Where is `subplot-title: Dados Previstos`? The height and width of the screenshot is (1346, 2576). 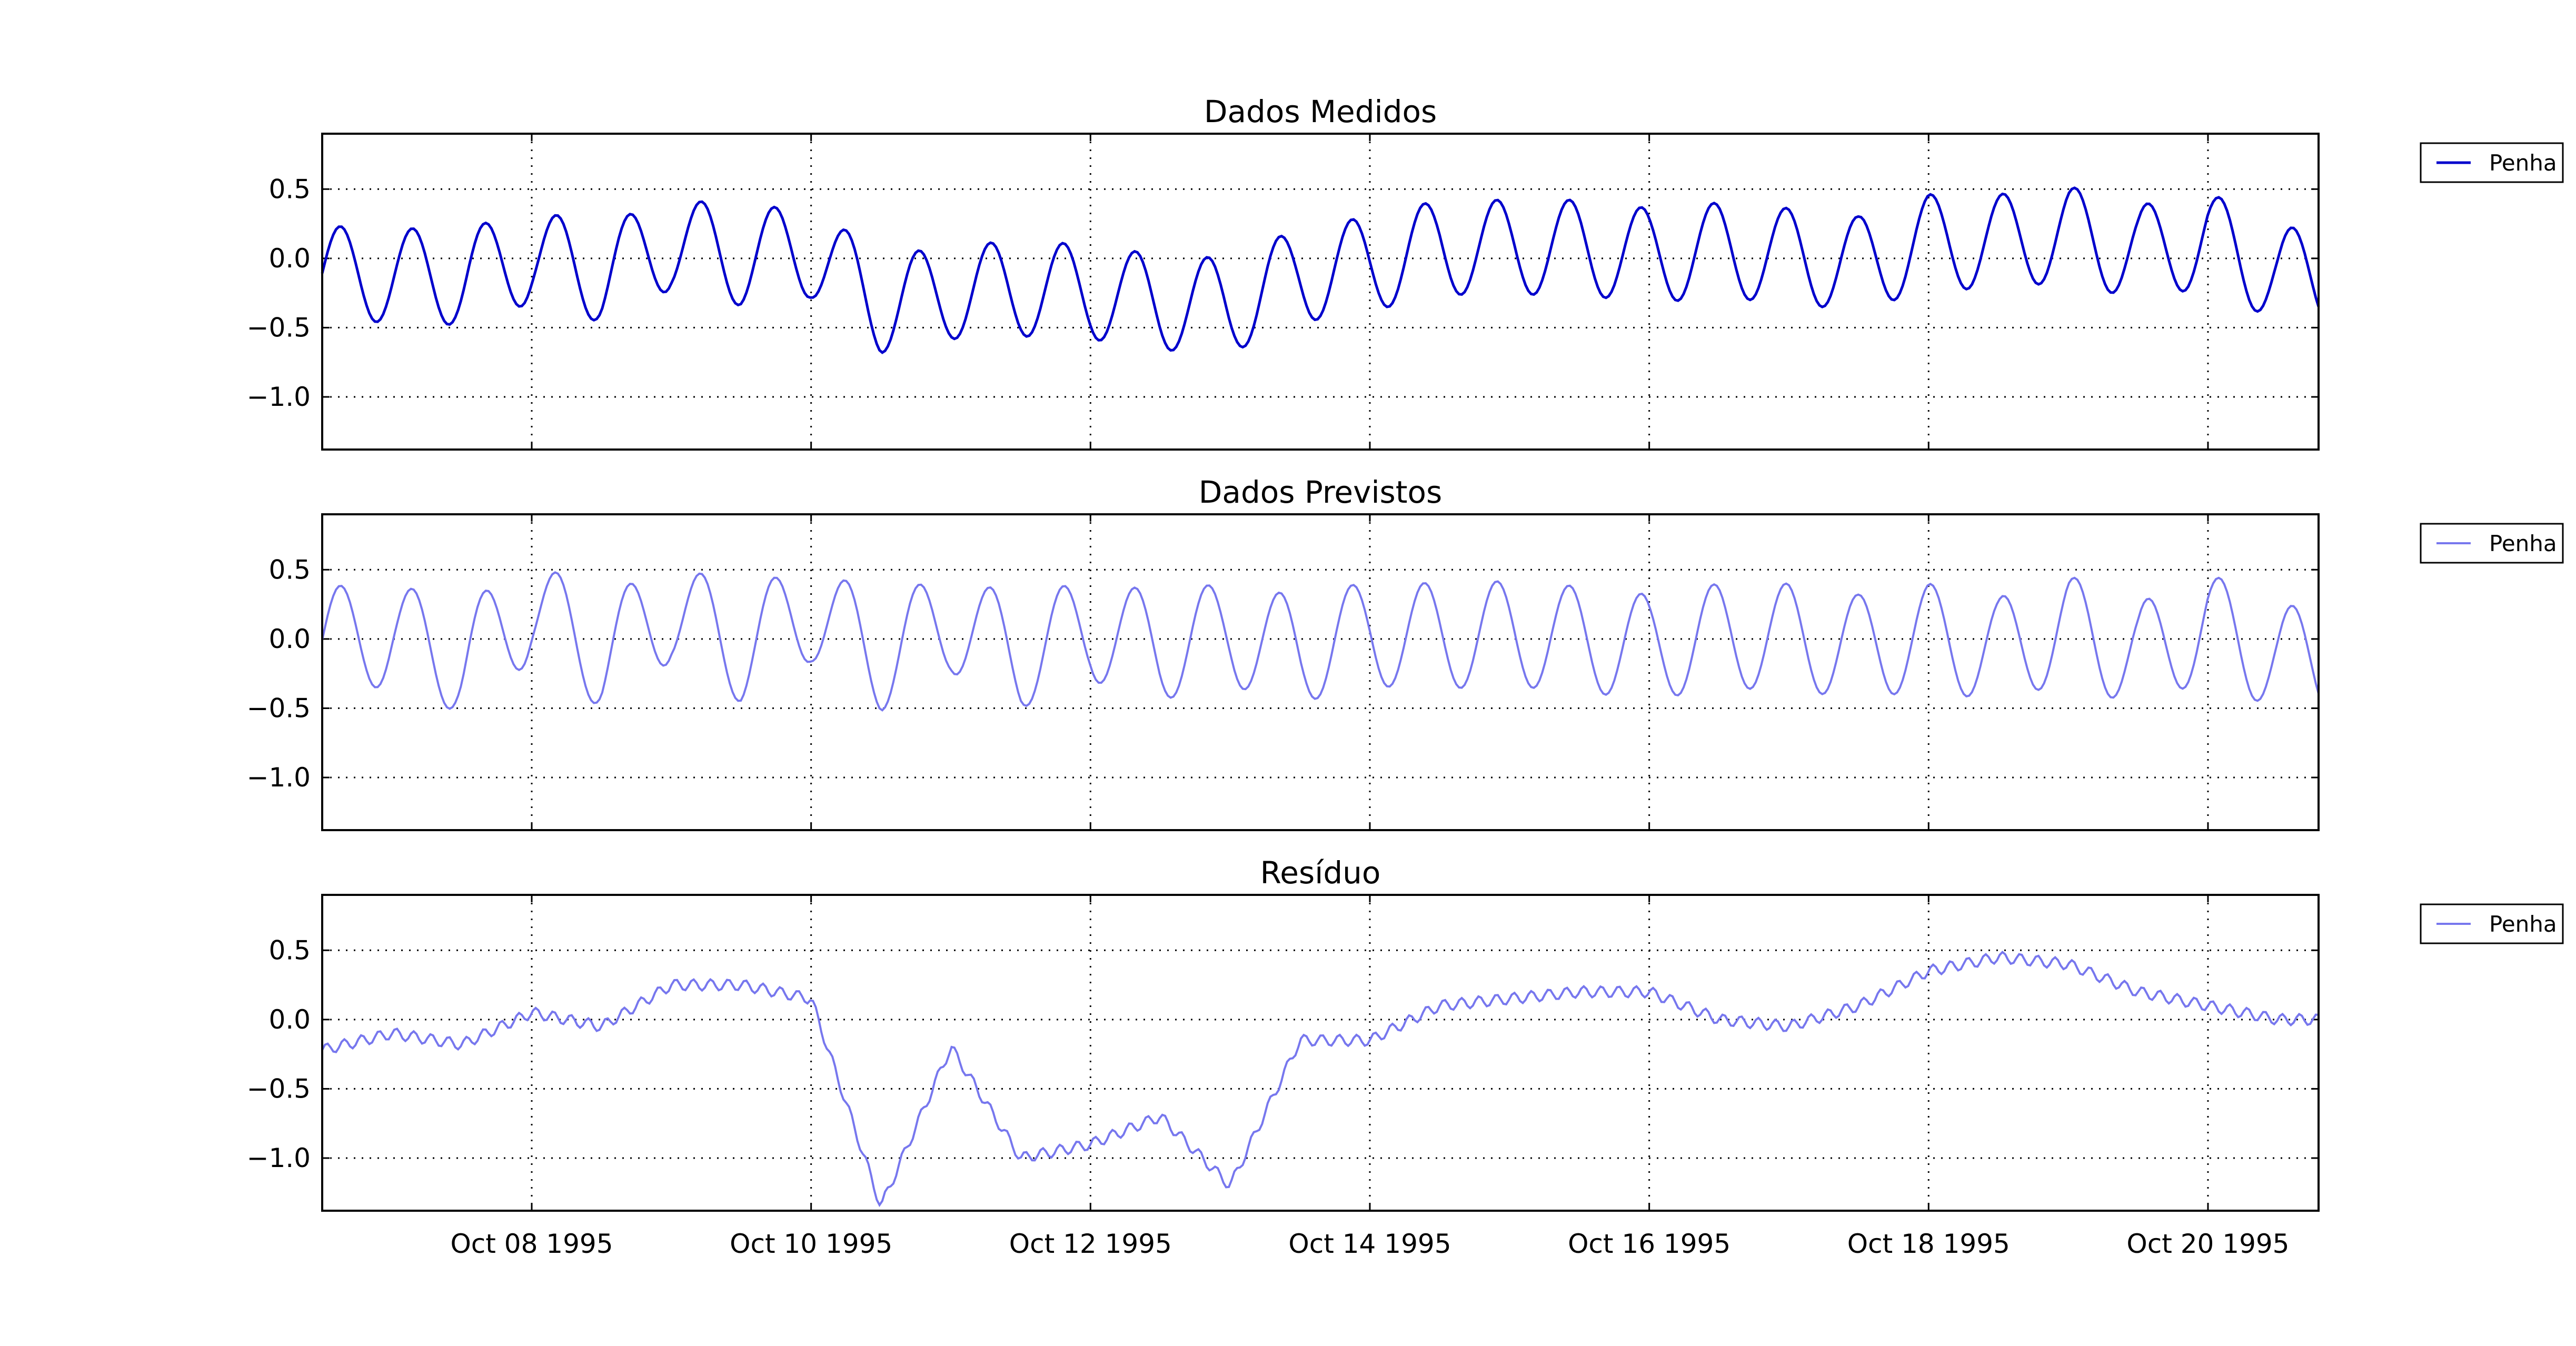
subplot-title: Dados Previstos is located at coordinates (1320, 492).